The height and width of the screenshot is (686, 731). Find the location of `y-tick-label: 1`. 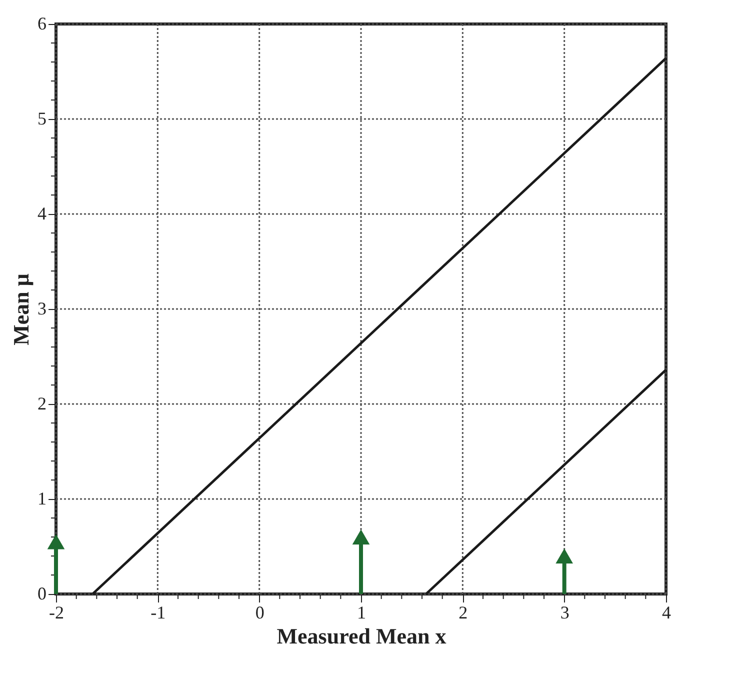

y-tick-label: 1 is located at coordinates (42, 498).